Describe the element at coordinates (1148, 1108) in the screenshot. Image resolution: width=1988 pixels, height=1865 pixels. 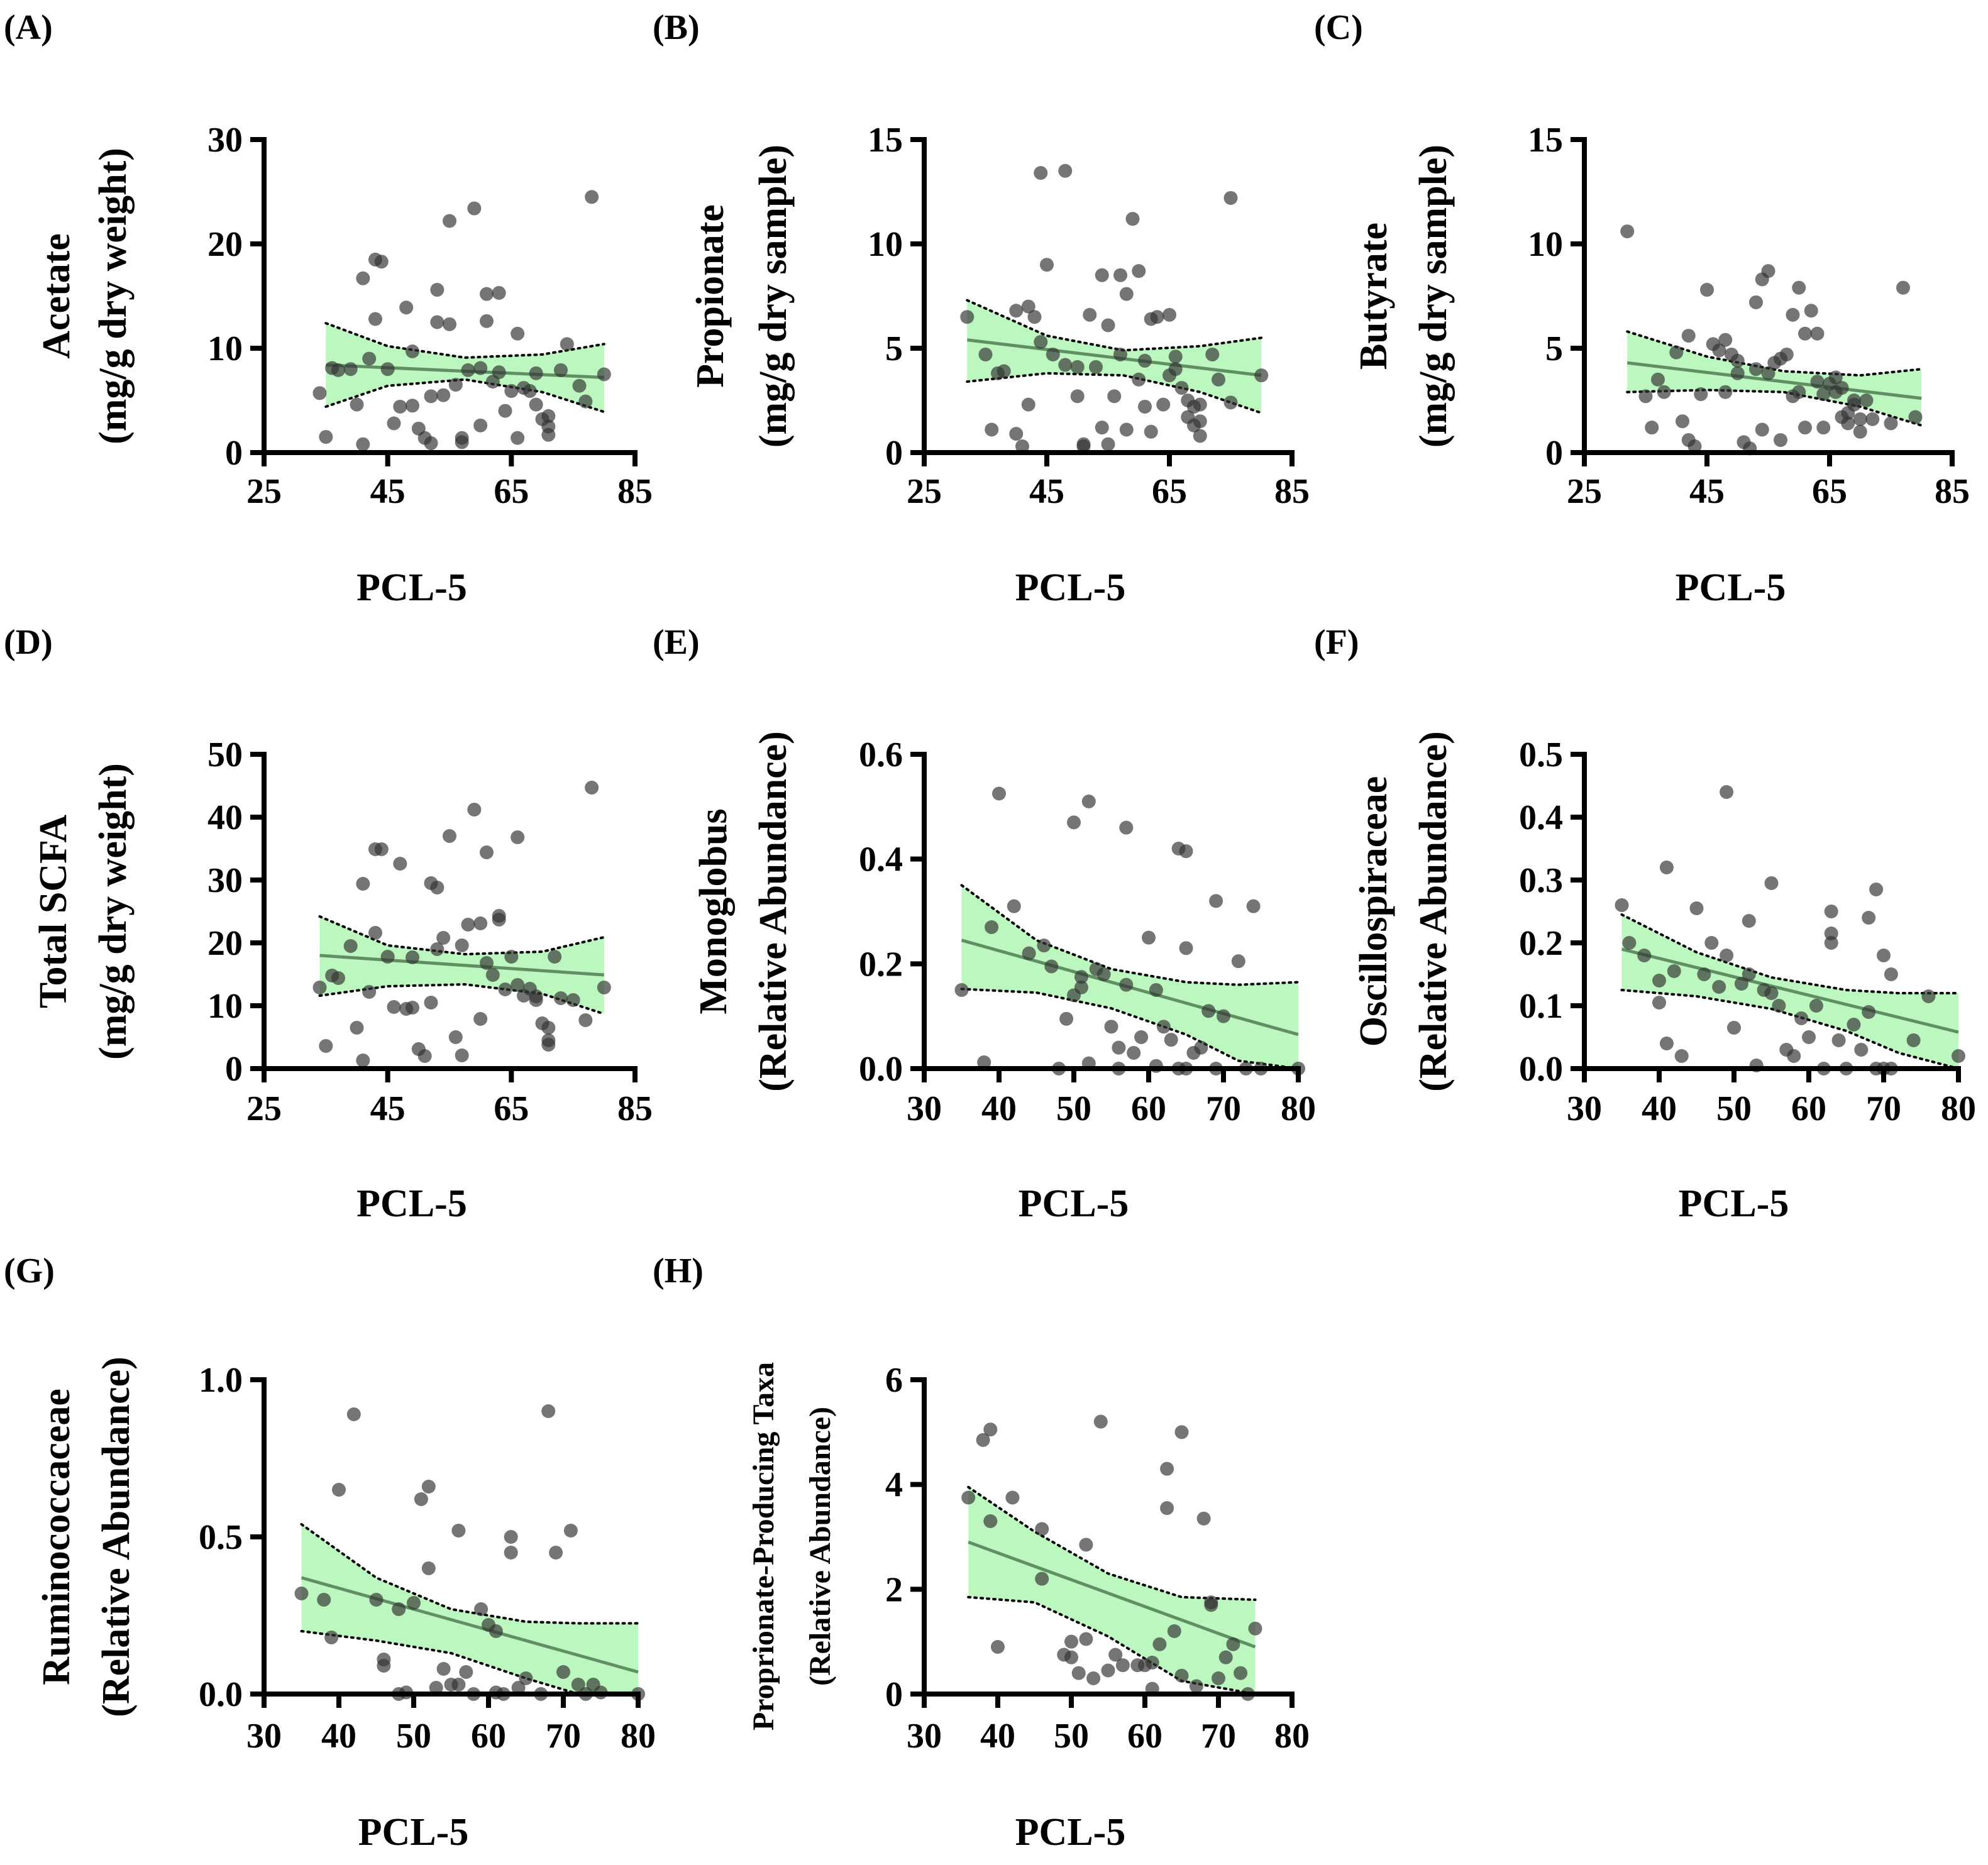
I see `x-tick-label: 60` at that location.